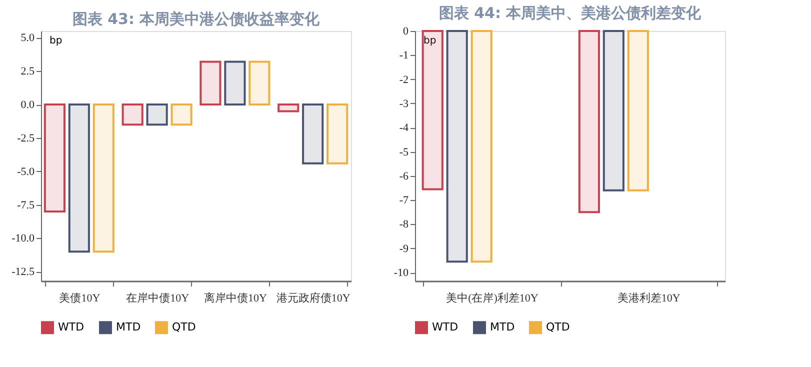 The width and height of the screenshot is (811, 367). Describe the element at coordinates (404, 224) in the screenshot. I see `y-tick-label: -8` at that location.